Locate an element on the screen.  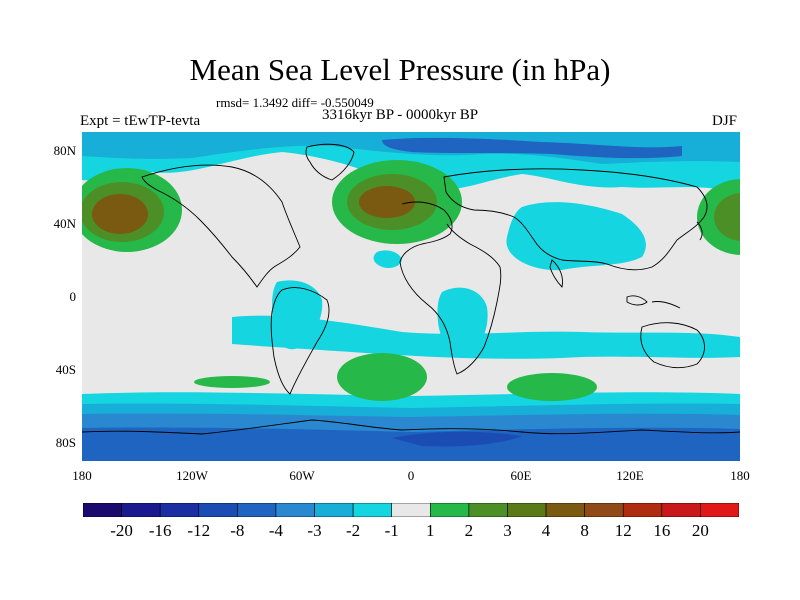
south-indian-high is located at coordinates (552, 387).